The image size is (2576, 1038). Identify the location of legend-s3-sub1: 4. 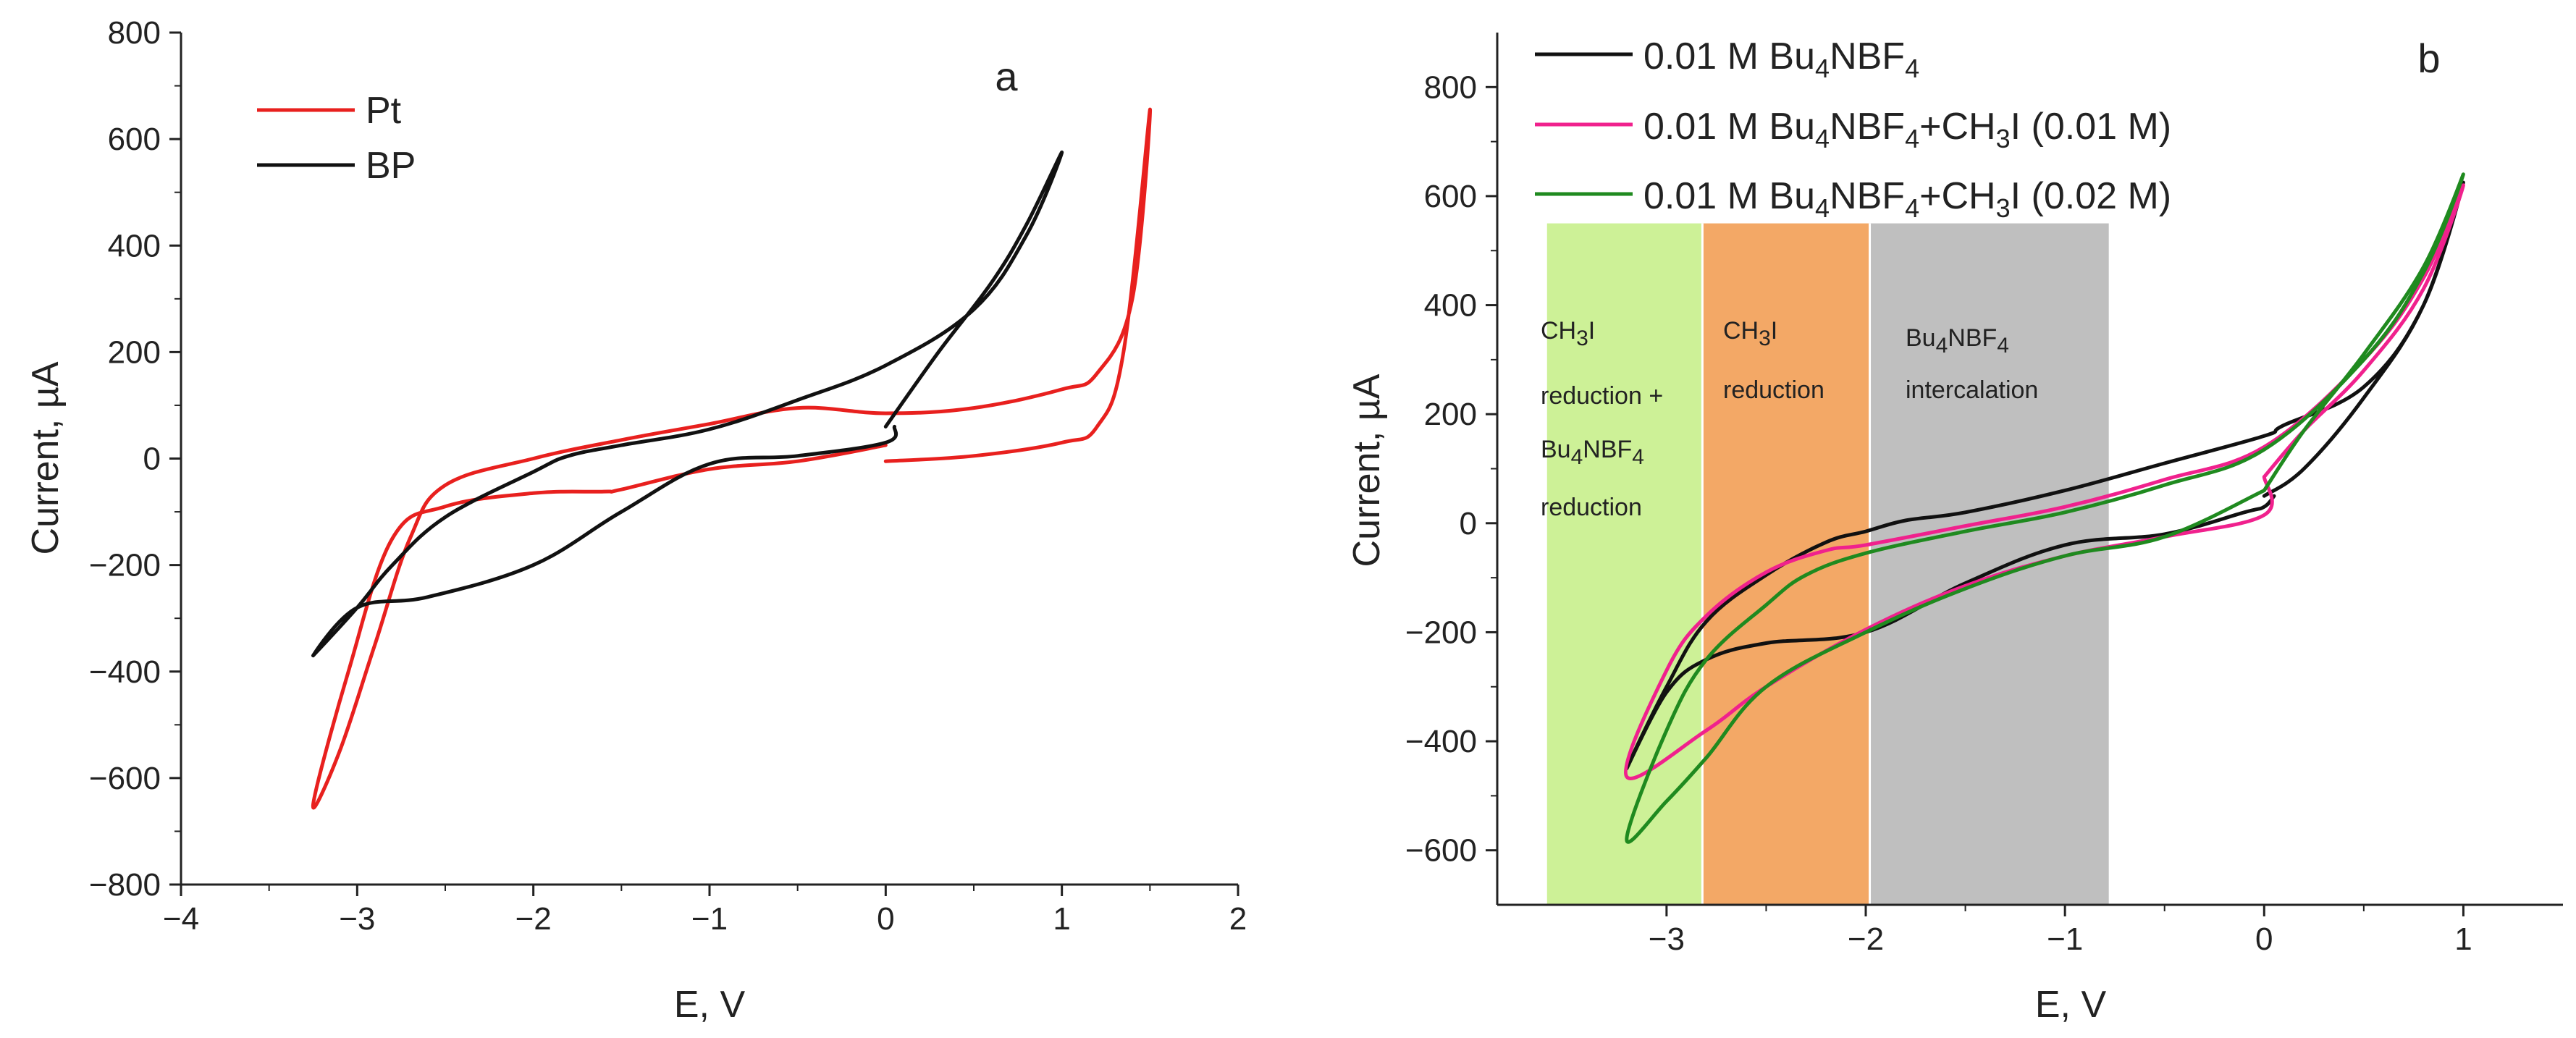
(1822, 208).